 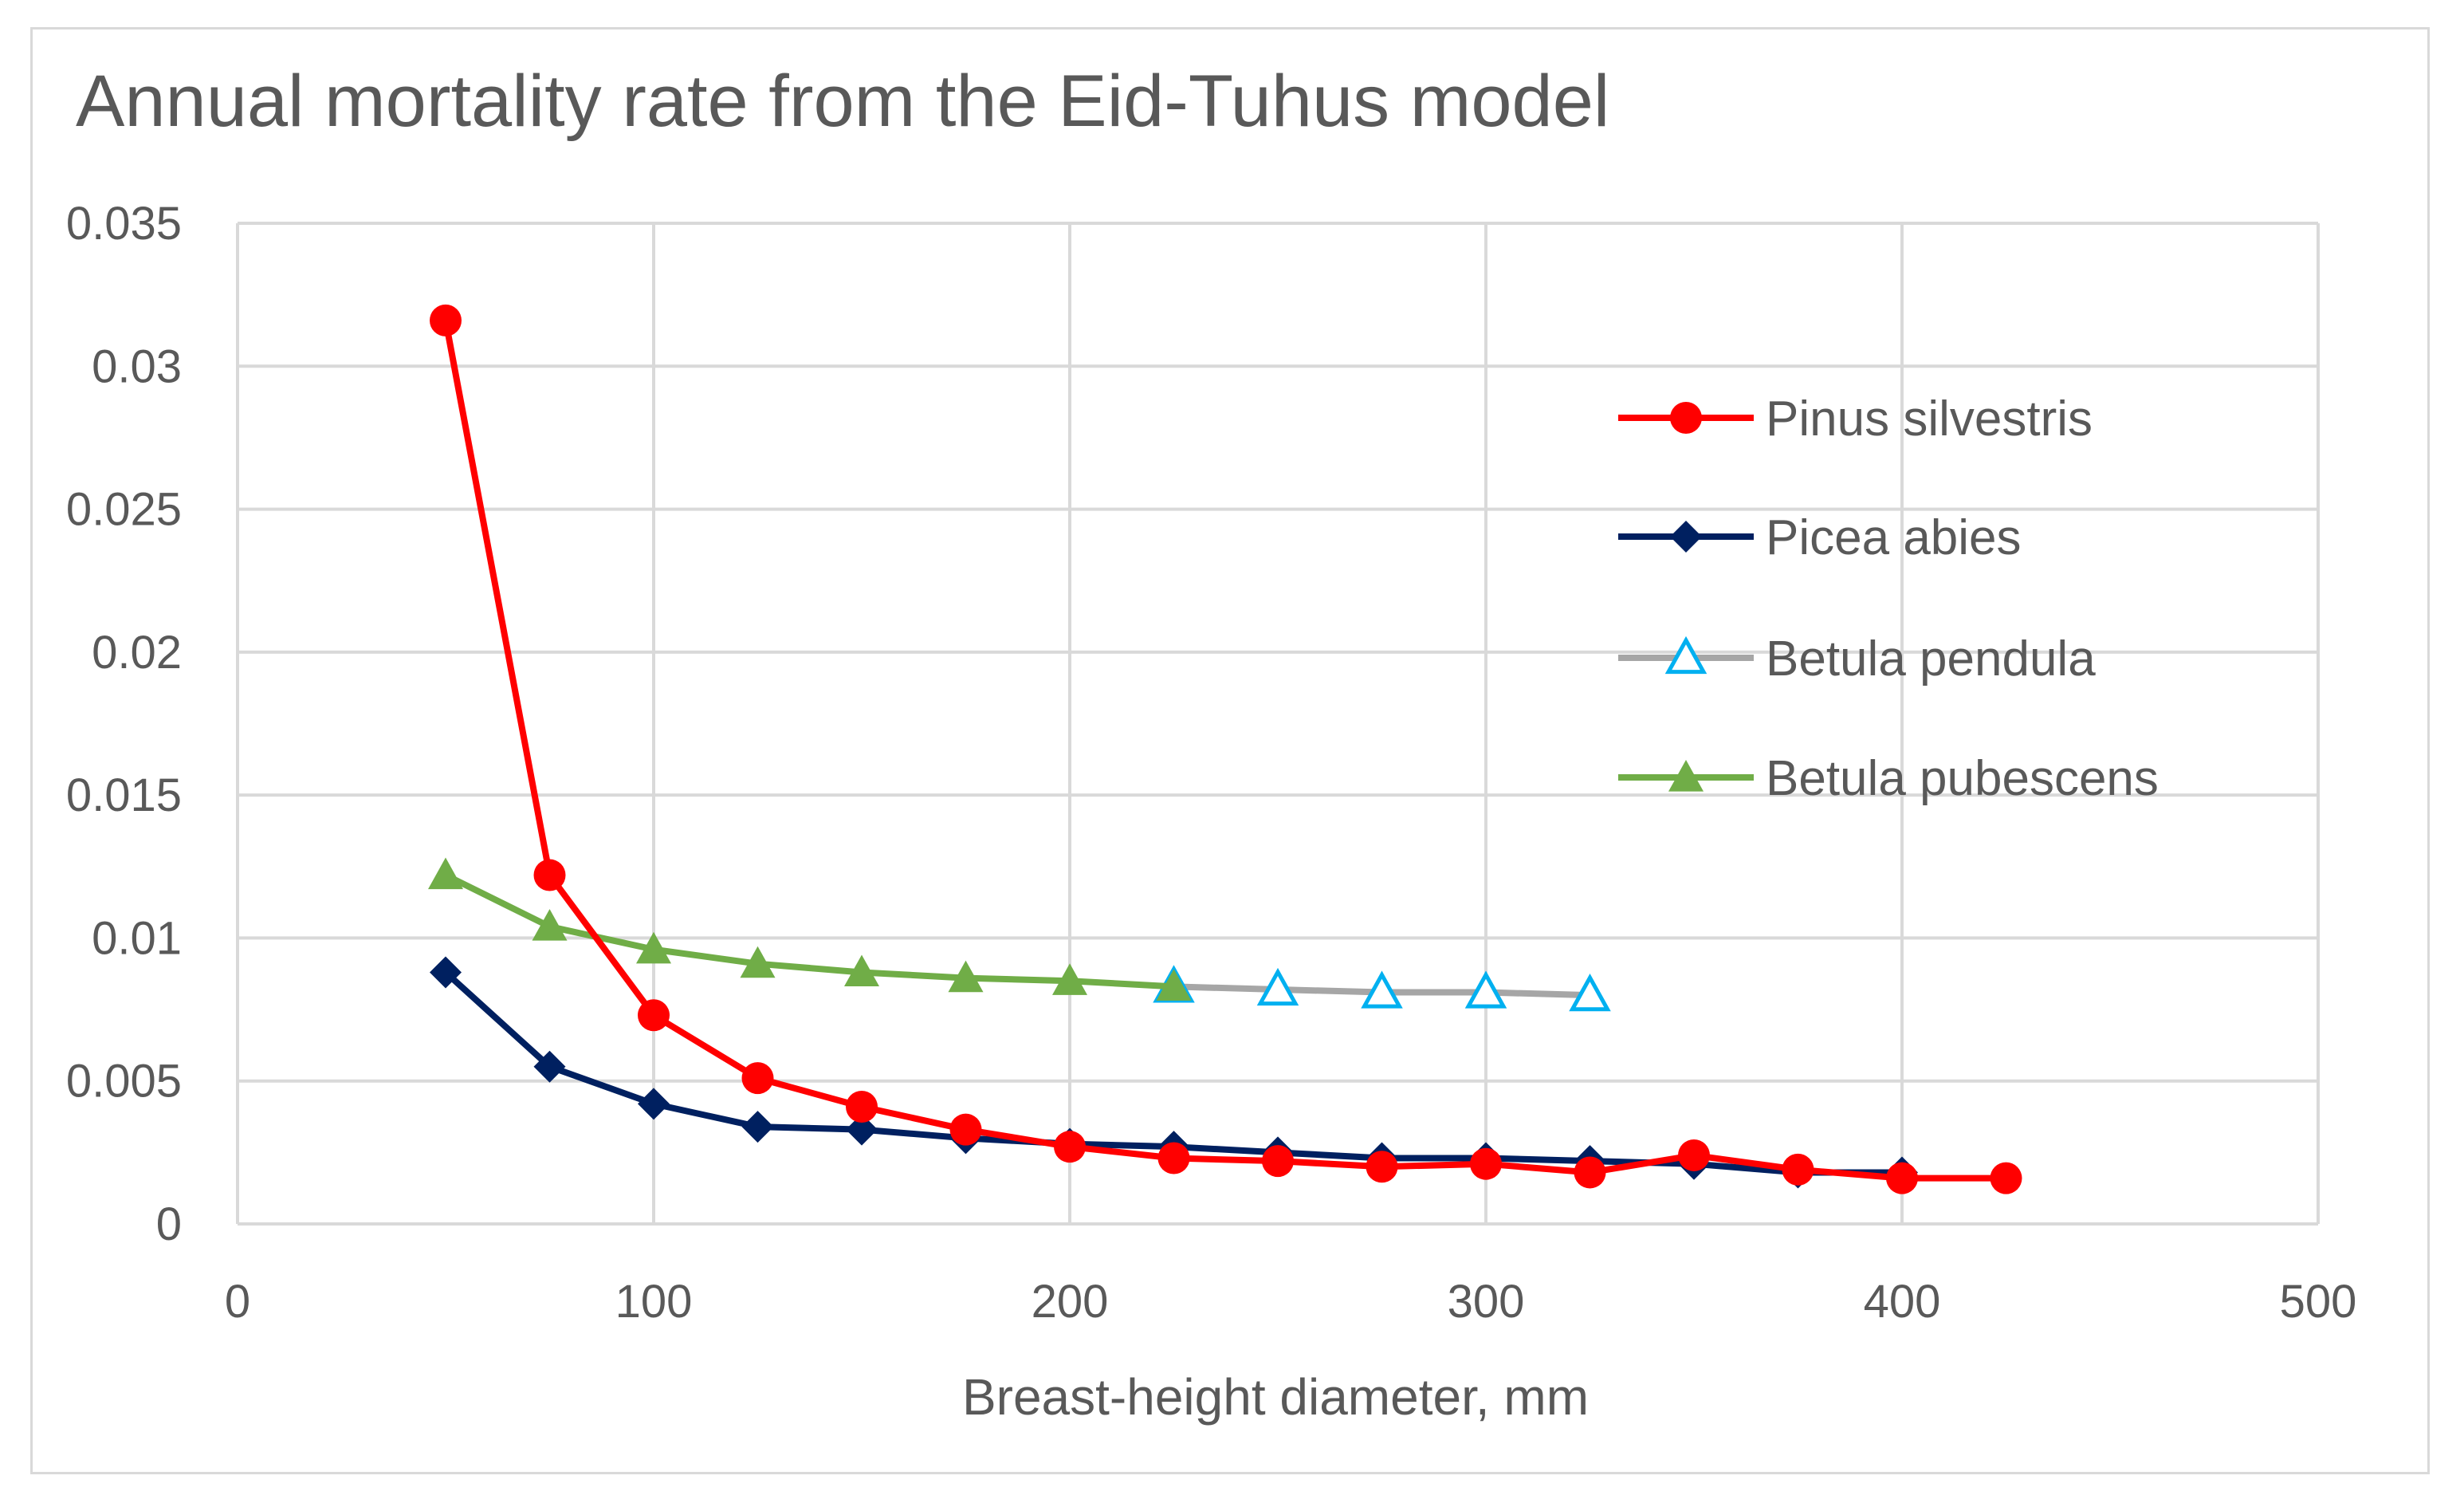 I want to click on legend-label: Betula pubescens, so click(x=1962, y=778).